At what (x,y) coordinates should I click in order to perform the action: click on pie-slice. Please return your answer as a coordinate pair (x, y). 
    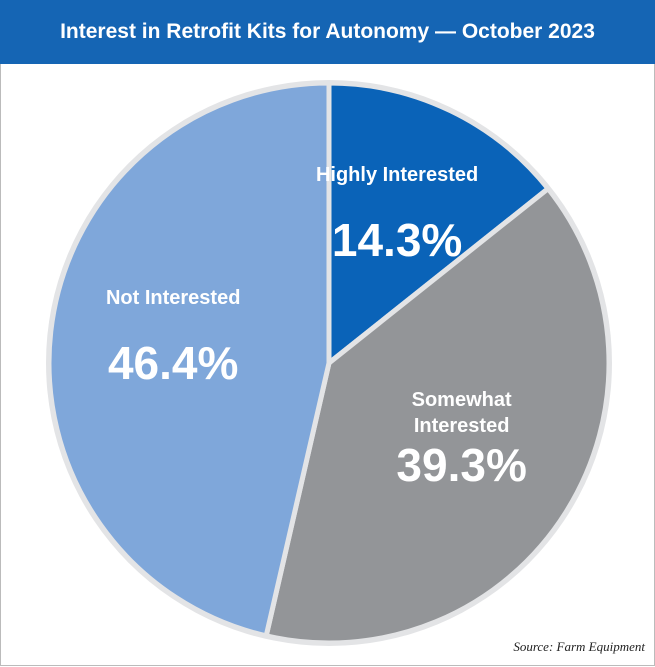
    Looking at the image, I should click on (439, 224).